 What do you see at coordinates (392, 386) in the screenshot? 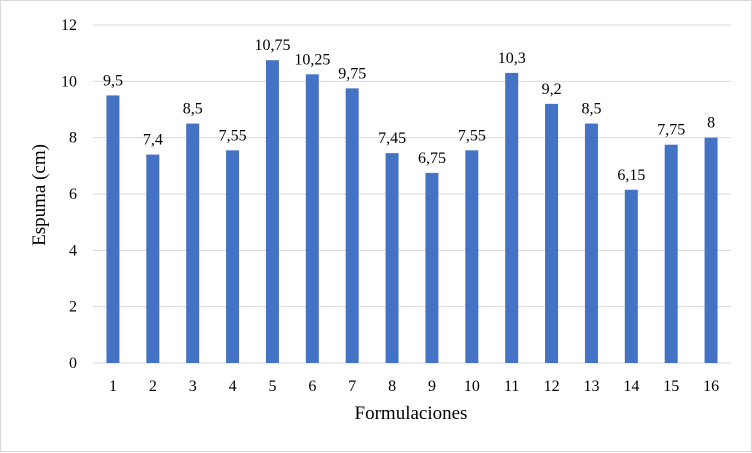
I see `x-tick-label: 8` at bounding box center [392, 386].